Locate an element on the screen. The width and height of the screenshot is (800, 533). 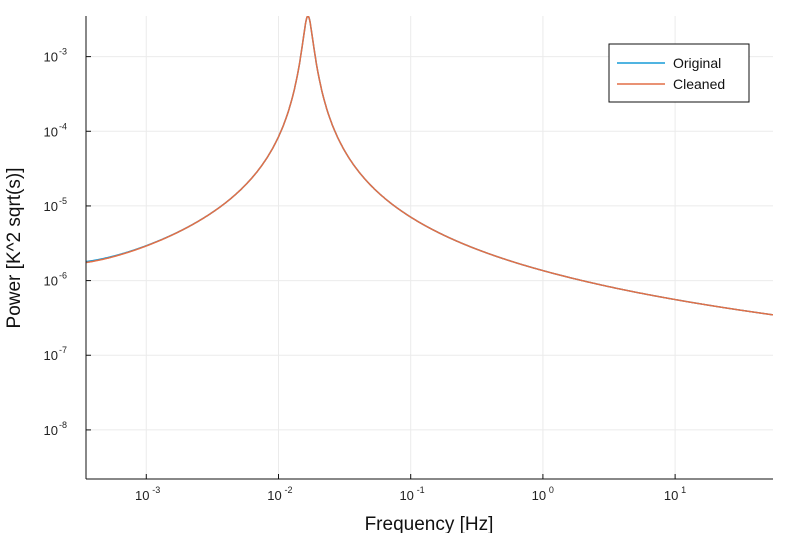
x-tick-label: 10 -3 is located at coordinates (147, 494).